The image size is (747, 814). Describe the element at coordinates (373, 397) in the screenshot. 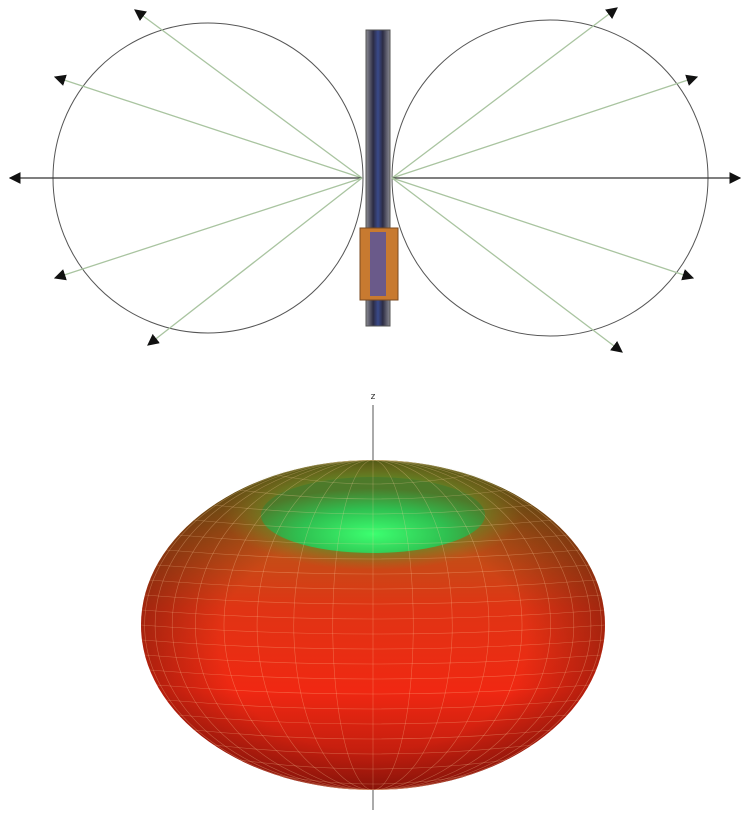

I see `axis-label: z` at that location.